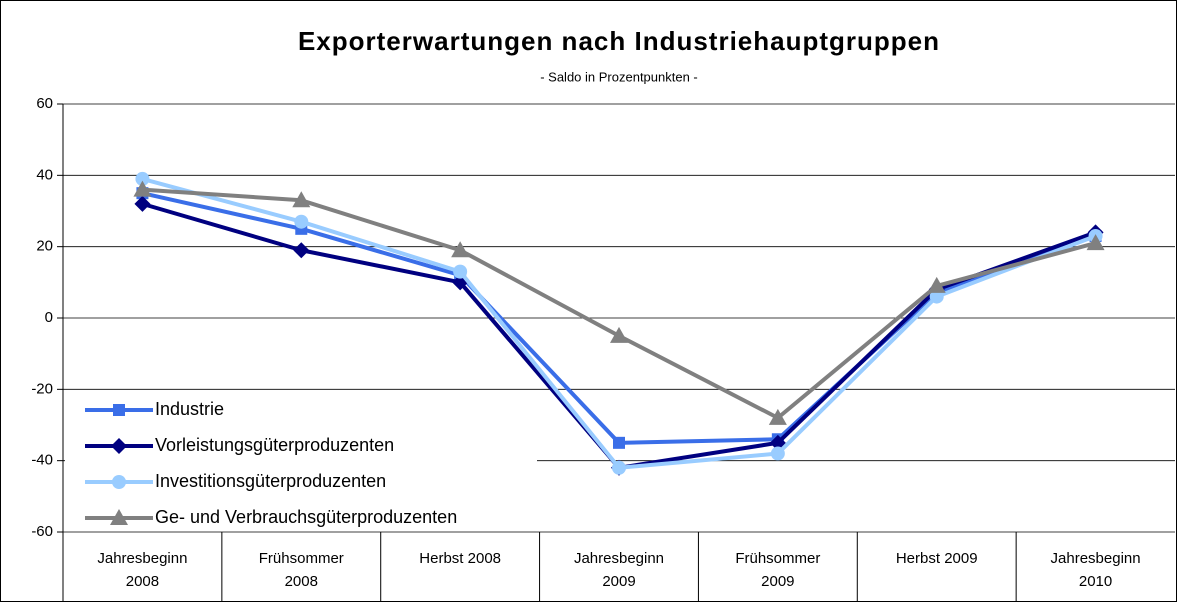  Describe the element at coordinates (42, 531) in the screenshot. I see `y-tick-label: -60` at that location.